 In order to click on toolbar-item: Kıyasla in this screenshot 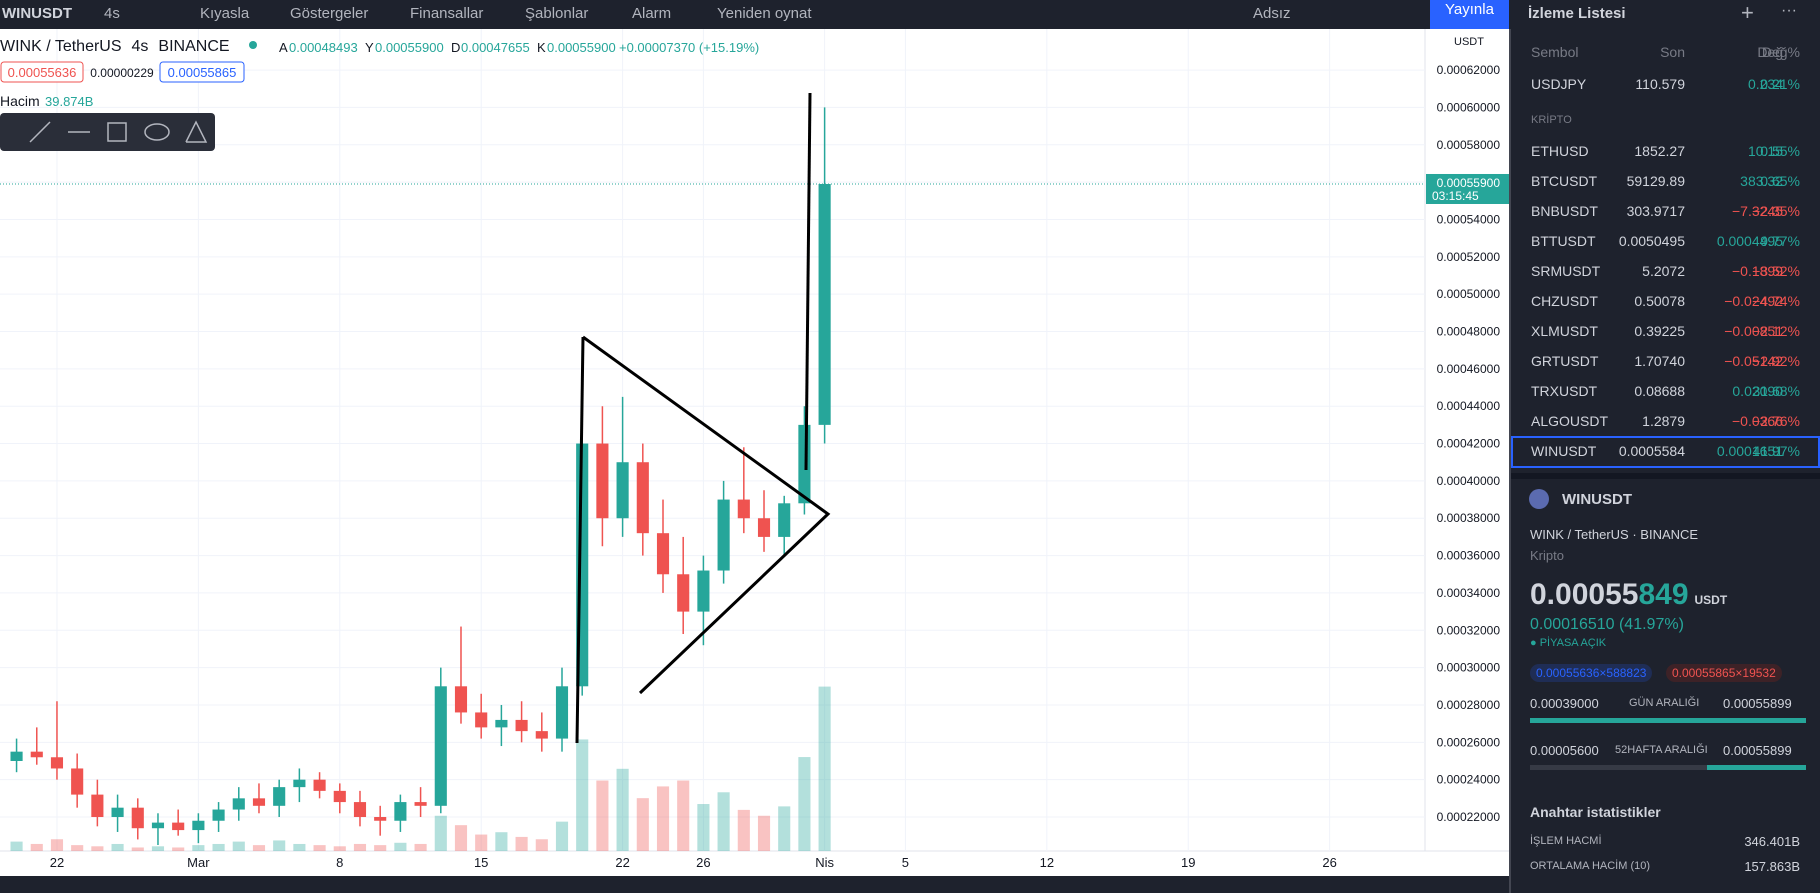, I will do `click(225, 13)`.